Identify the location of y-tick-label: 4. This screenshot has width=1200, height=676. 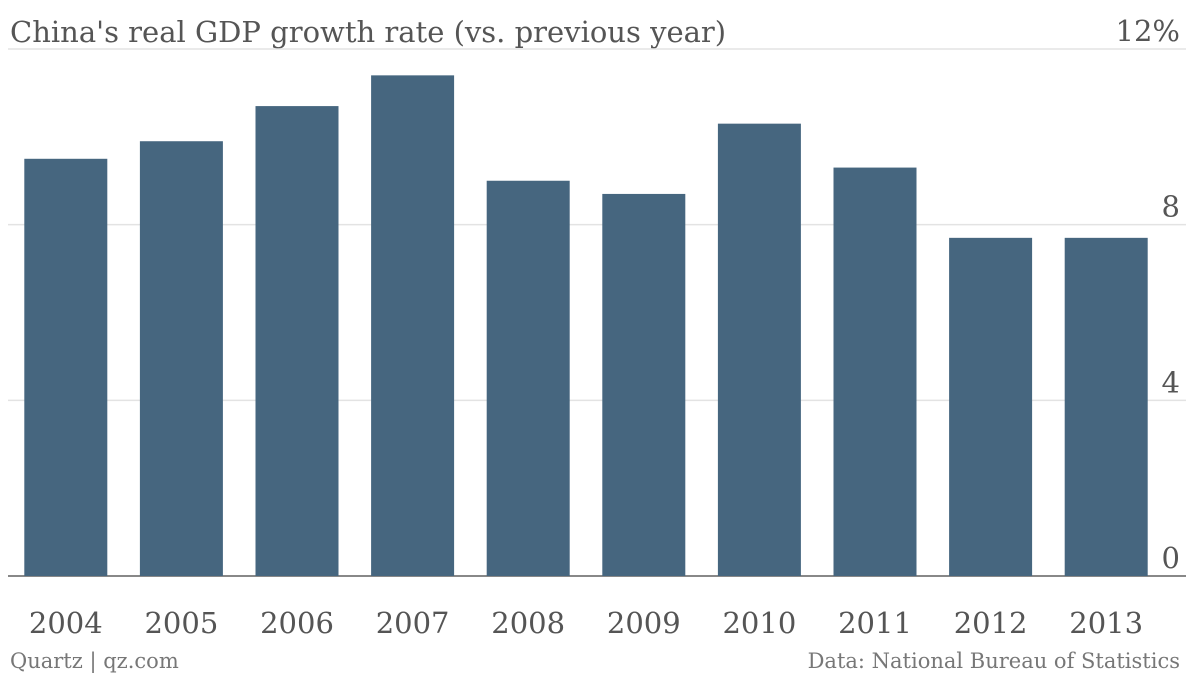
(1171, 382).